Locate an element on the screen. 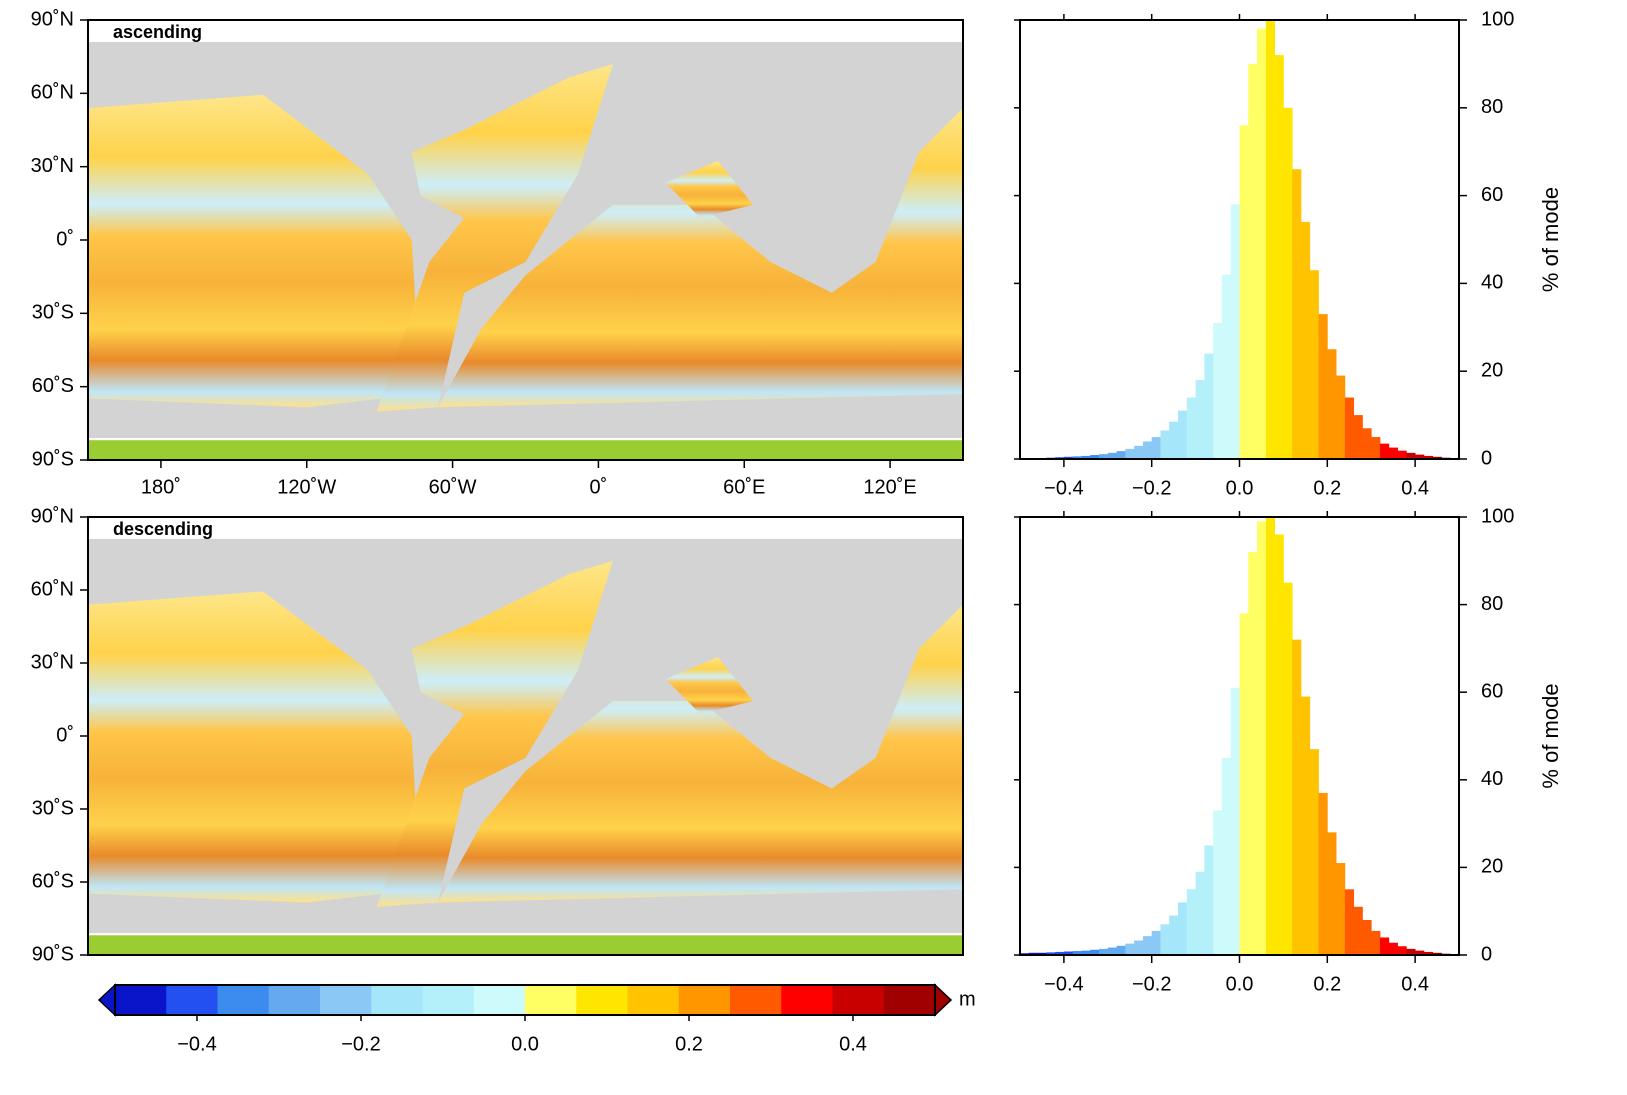 The width and height of the screenshot is (1627, 1095). y-tick-label: 30˚S is located at coordinates (53, 808).